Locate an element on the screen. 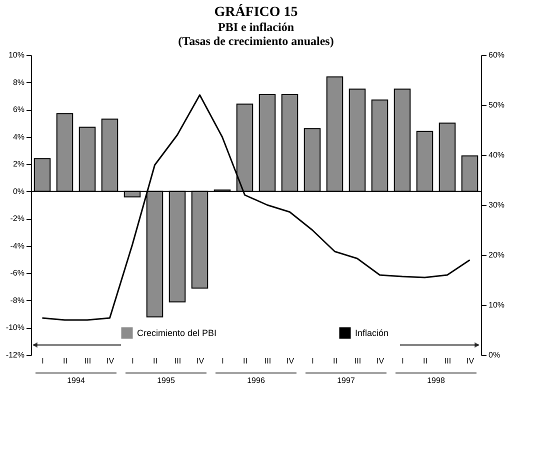  y2-tick-label: 60% is located at coordinates (496, 55).